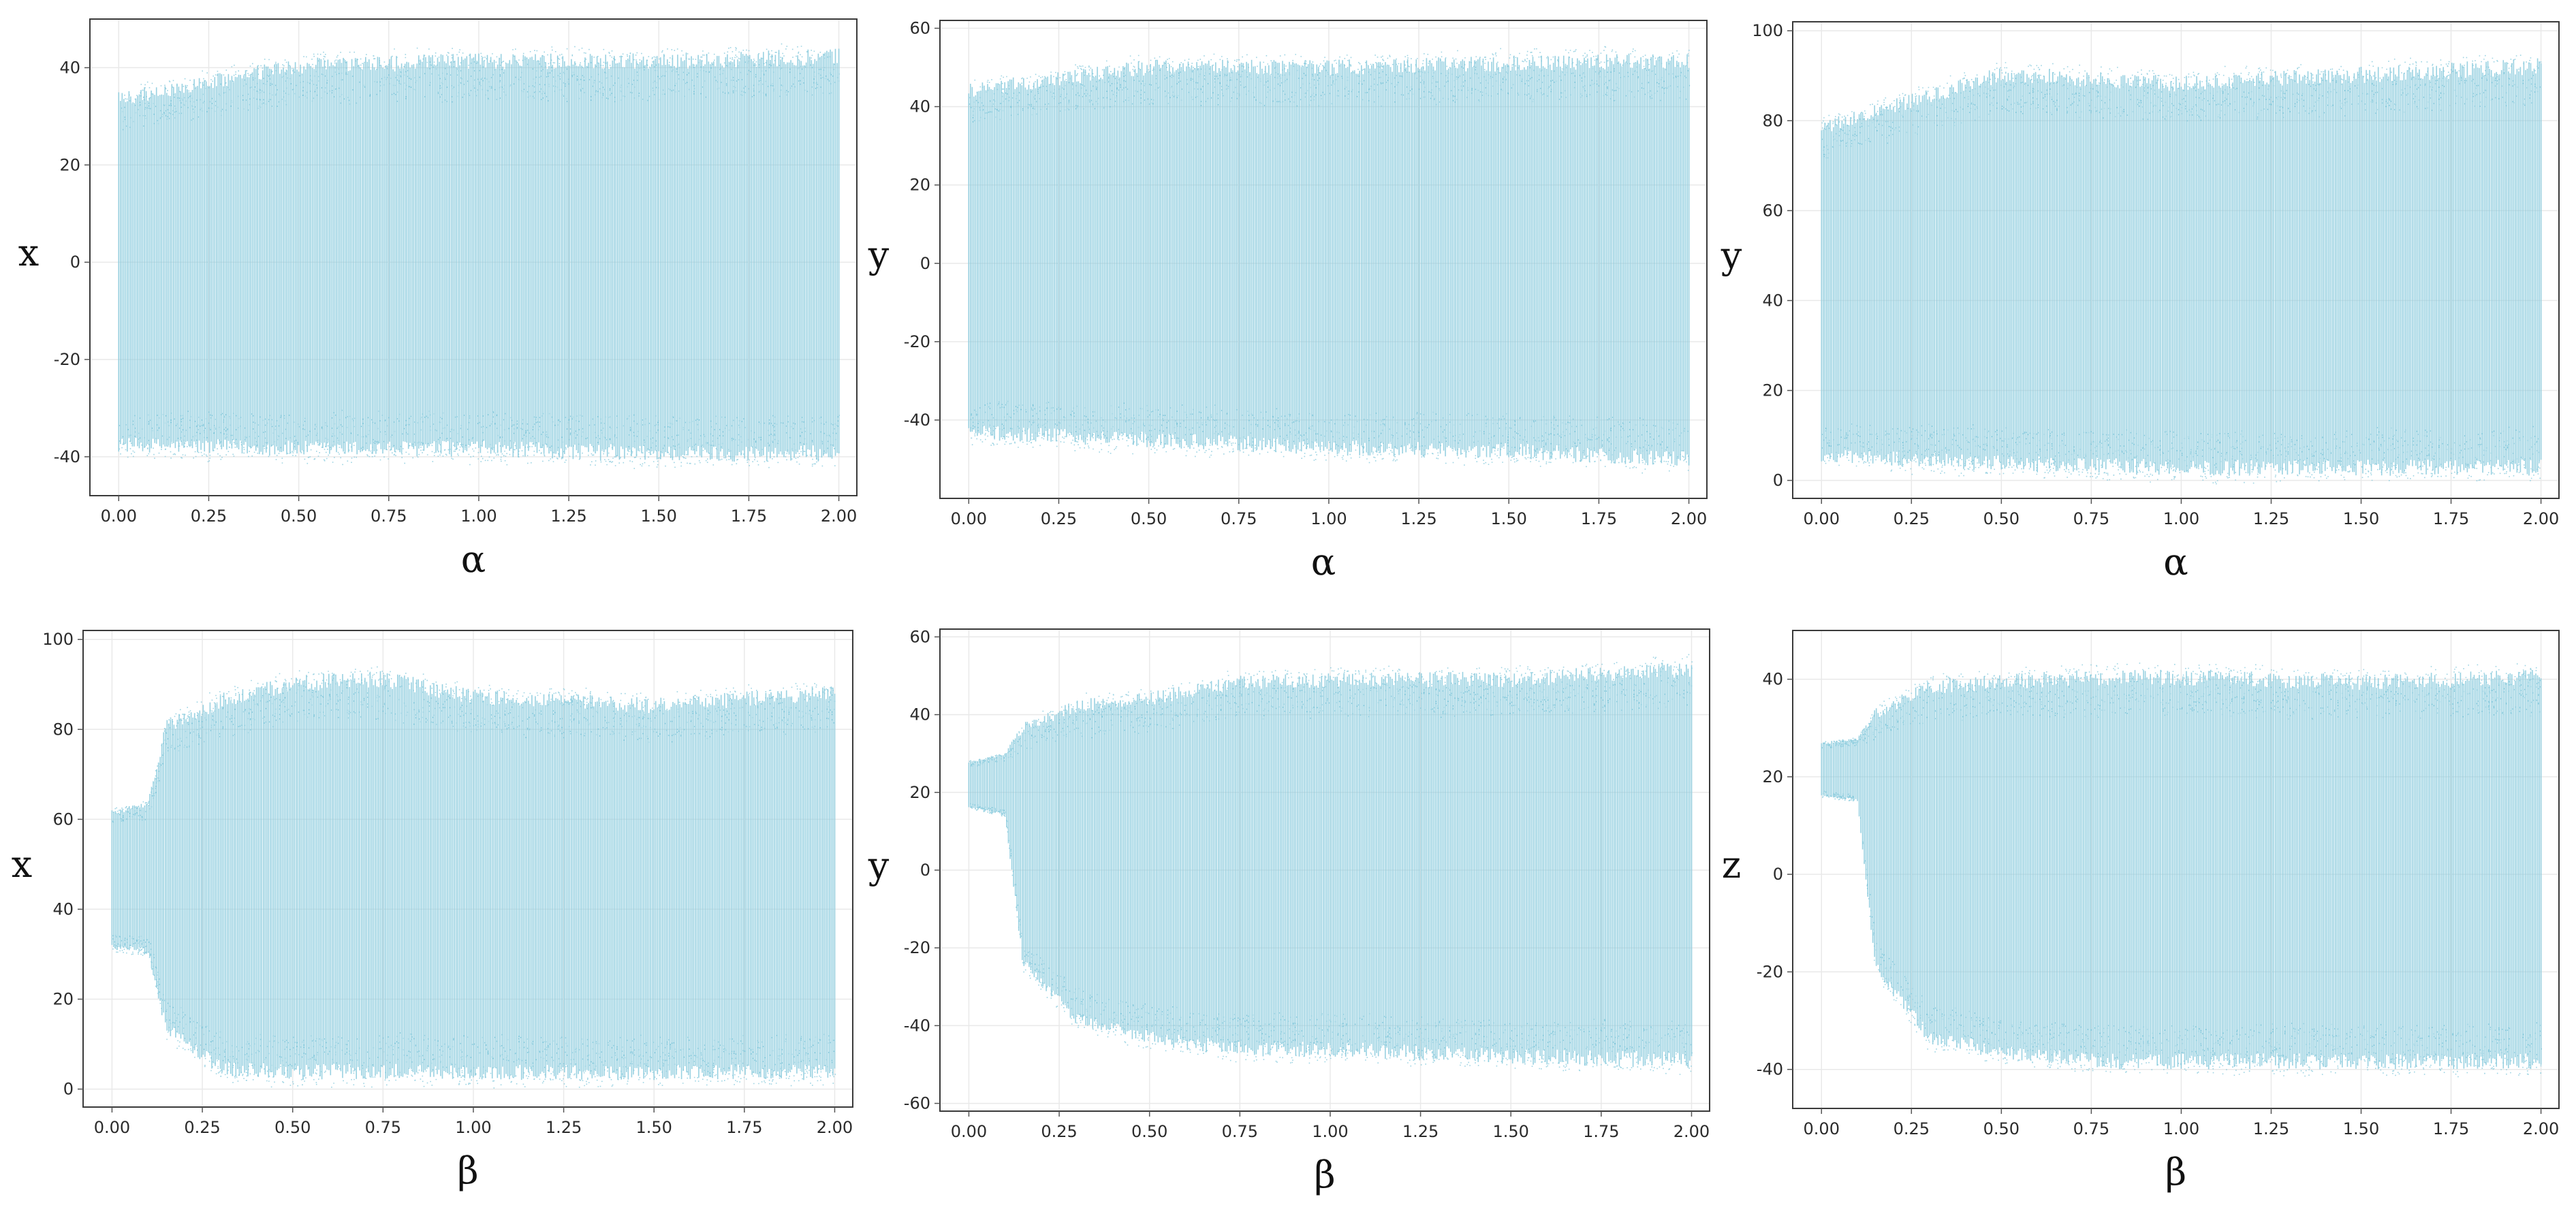  I want to click on y-tick-label: 100, so click(58, 639).